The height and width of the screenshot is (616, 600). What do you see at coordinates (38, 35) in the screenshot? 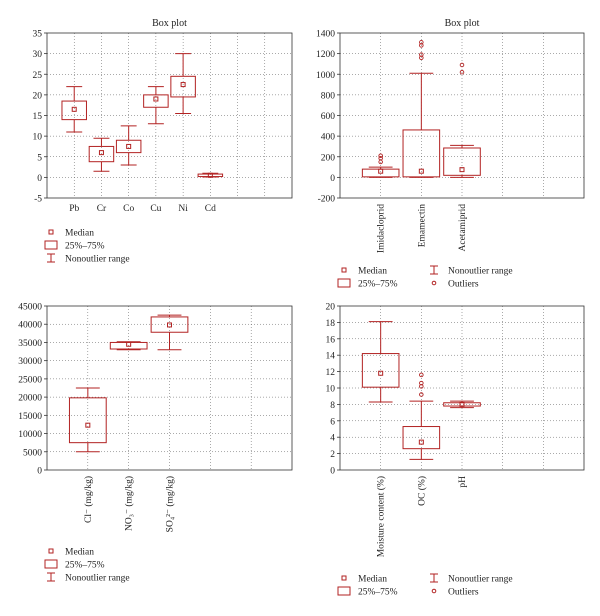
I see `y-tick-label: 35` at bounding box center [38, 35].